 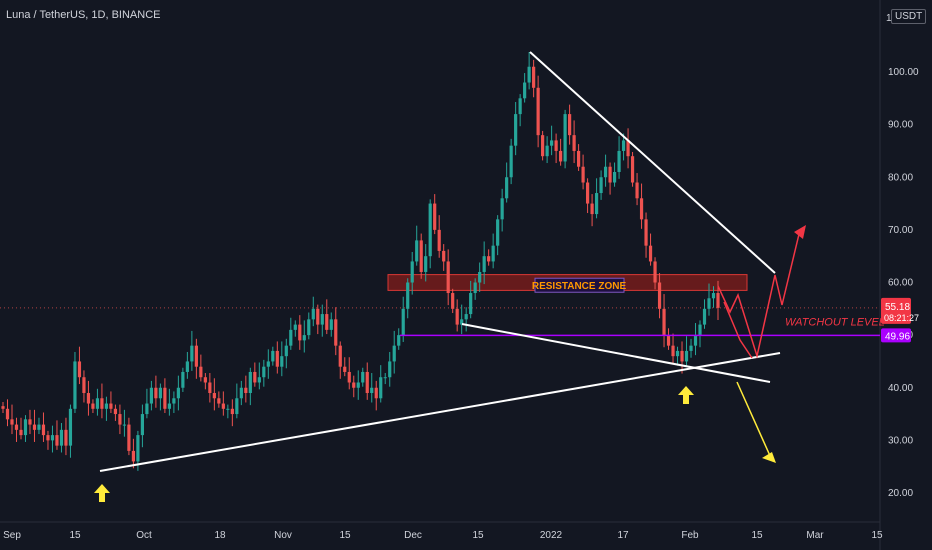 What do you see at coordinates (12, 535) in the screenshot?
I see `x-tick-label: Sep` at bounding box center [12, 535].